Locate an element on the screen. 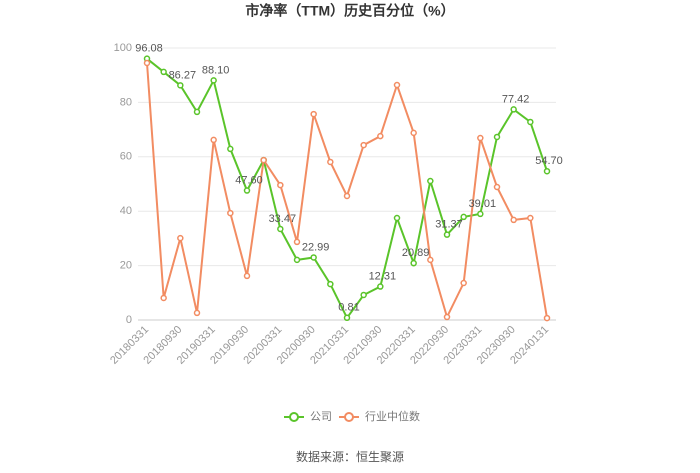  y-tick-label: 20 is located at coordinates (126, 266).